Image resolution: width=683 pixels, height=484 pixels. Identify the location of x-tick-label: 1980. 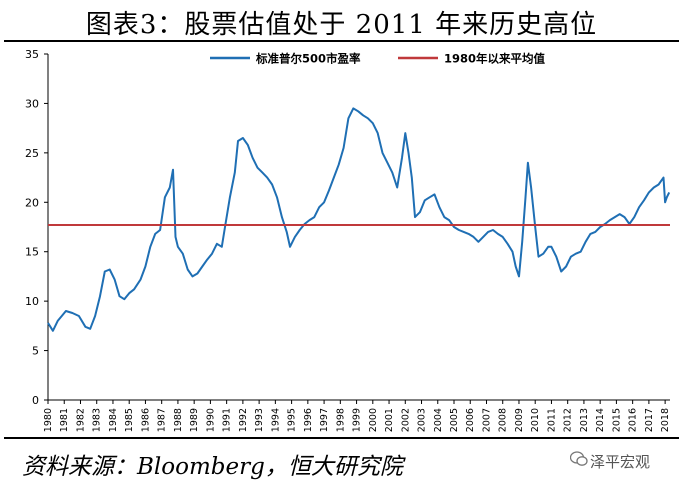
(48, 420).